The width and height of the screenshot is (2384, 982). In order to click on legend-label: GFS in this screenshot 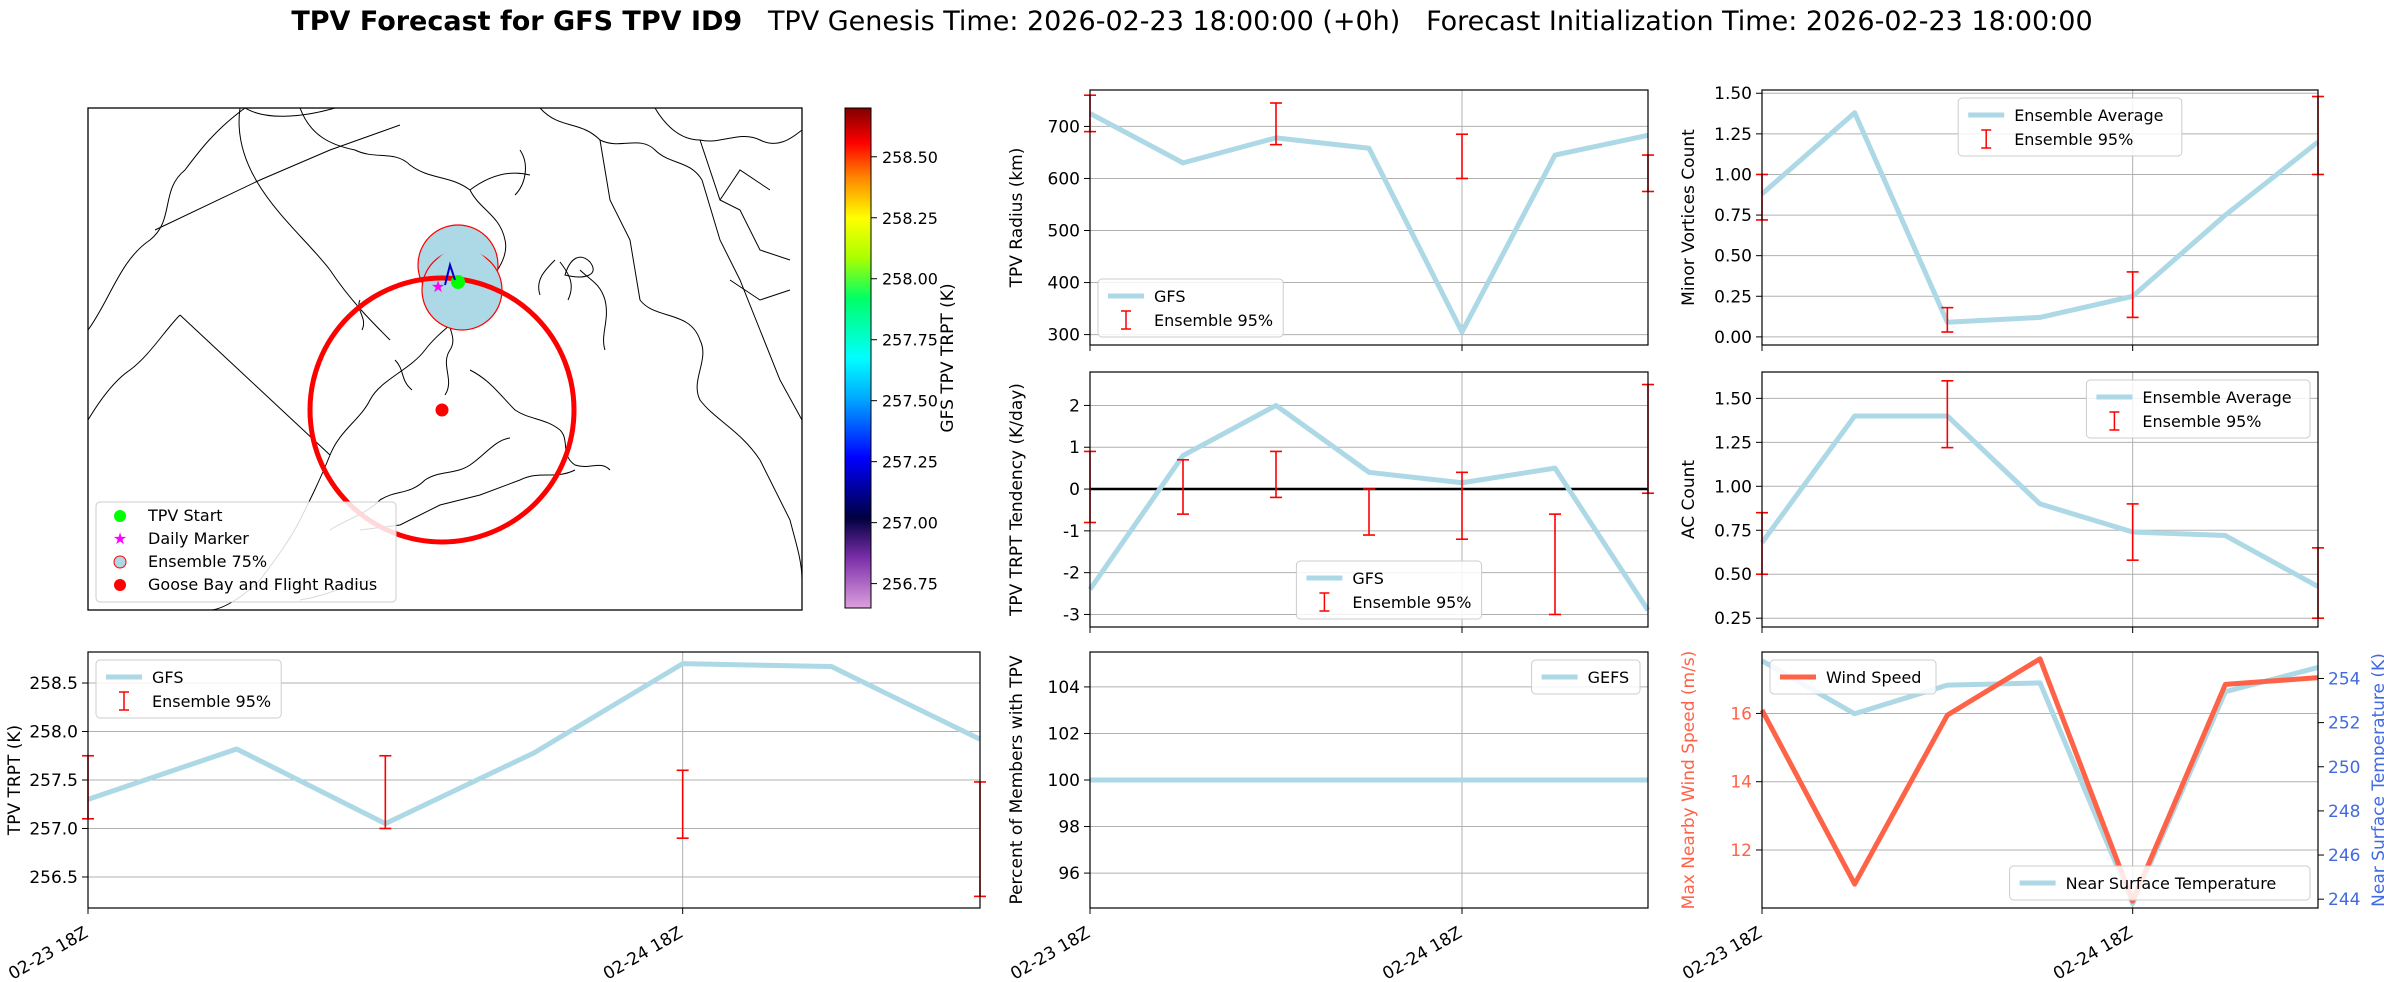, I will do `click(167, 677)`.